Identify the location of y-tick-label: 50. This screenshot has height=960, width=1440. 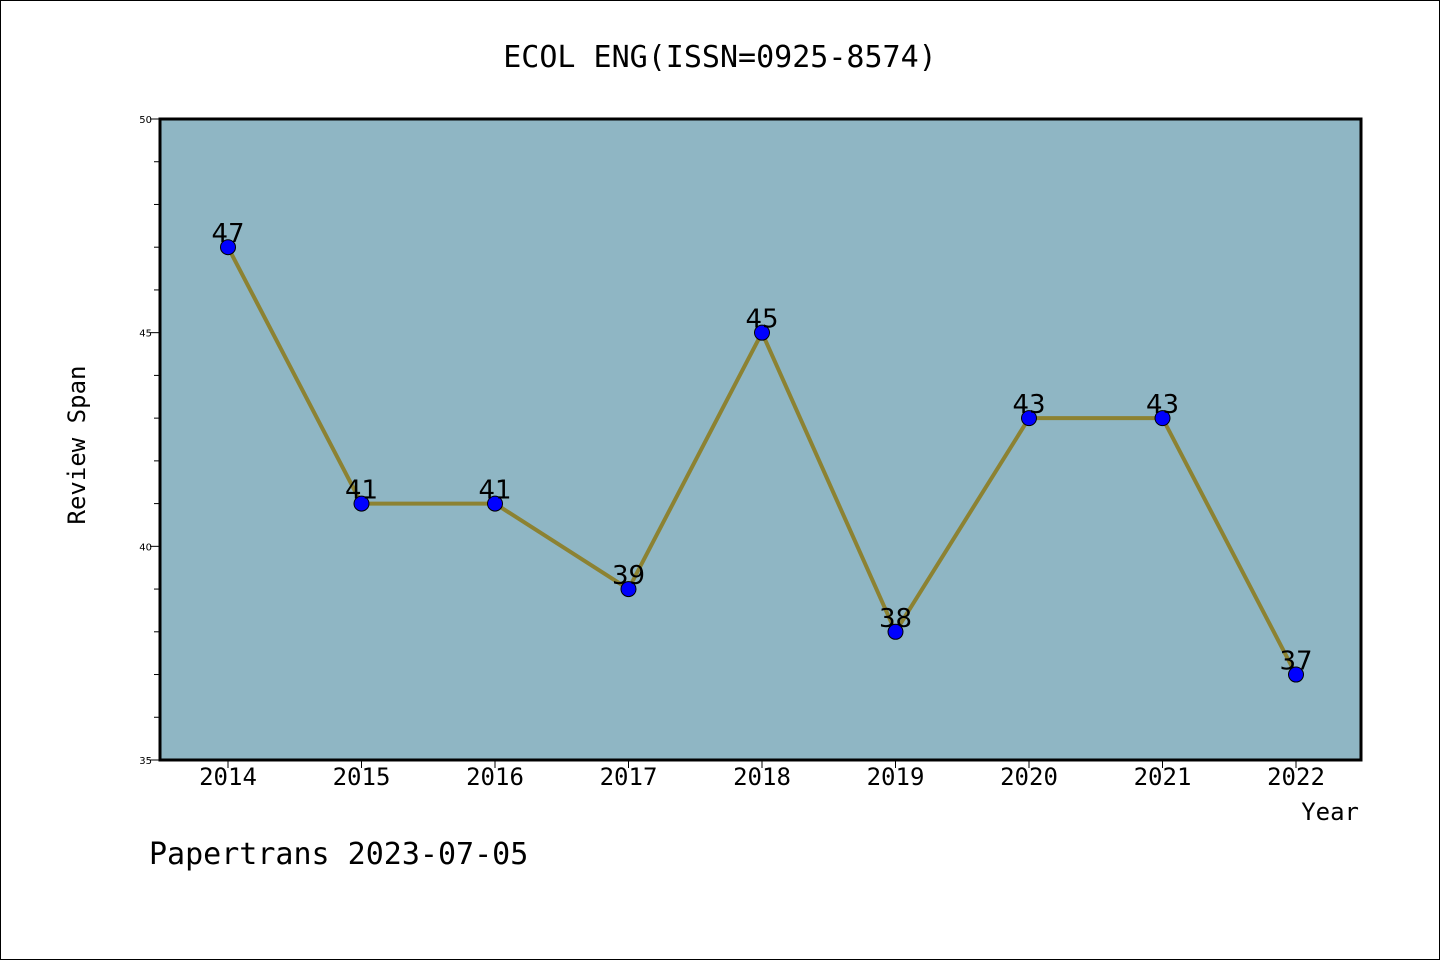
(145, 120).